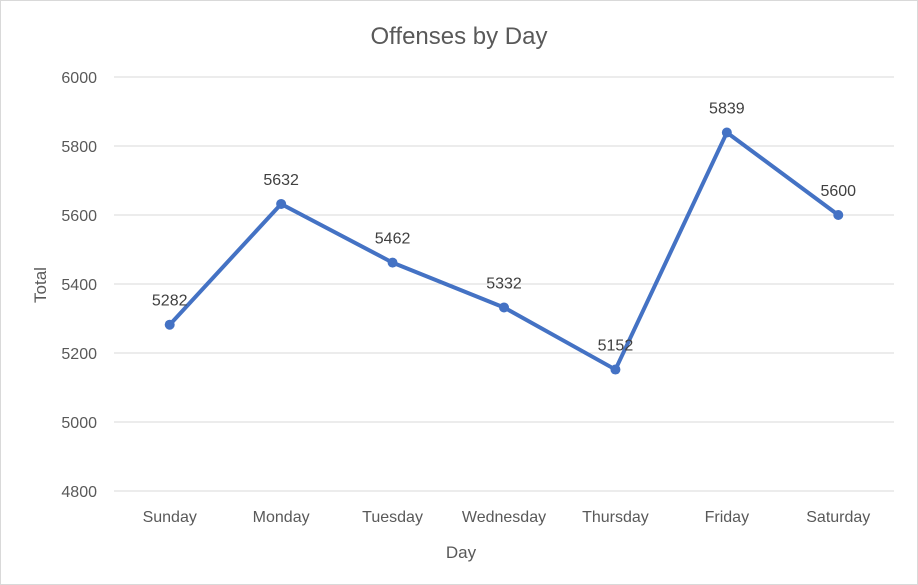  Describe the element at coordinates (79, 78) in the screenshot. I see `y-tick-label: 6000` at that location.